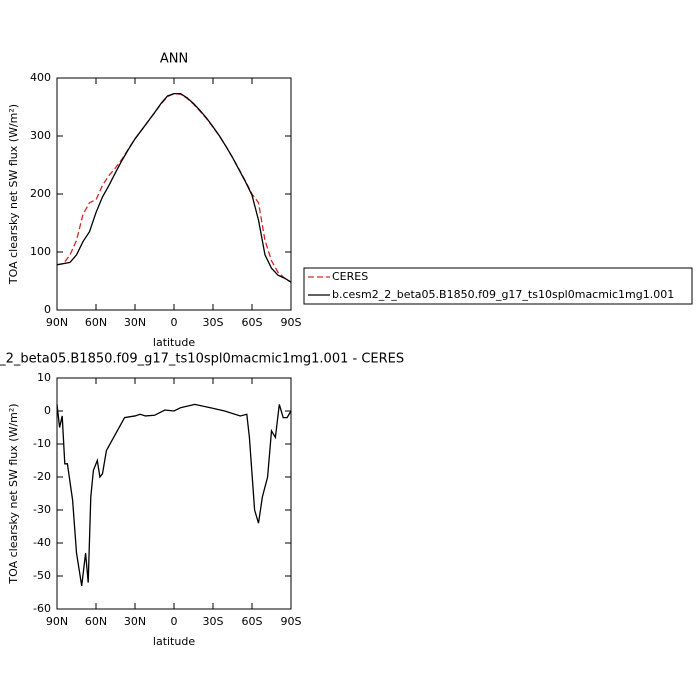  What do you see at coordinates (42, 542) in the screenshot?
I see `y-tick-label: -40` at bounding box center [42, 542].